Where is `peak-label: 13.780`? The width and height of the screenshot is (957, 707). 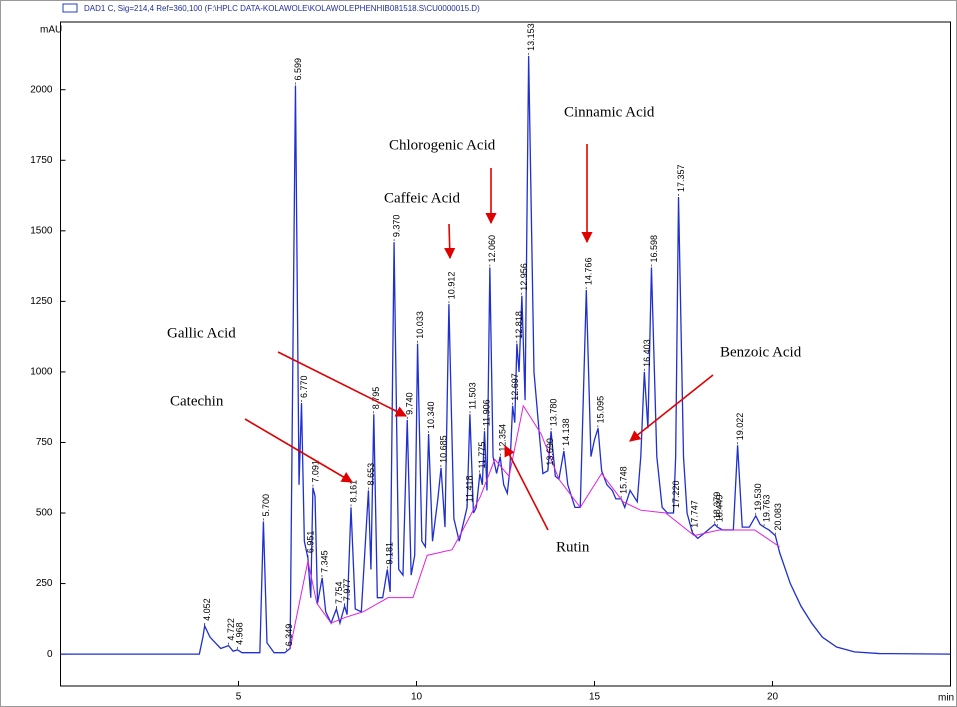
peak-label: 13.780 is located at coordinates (553, 413).